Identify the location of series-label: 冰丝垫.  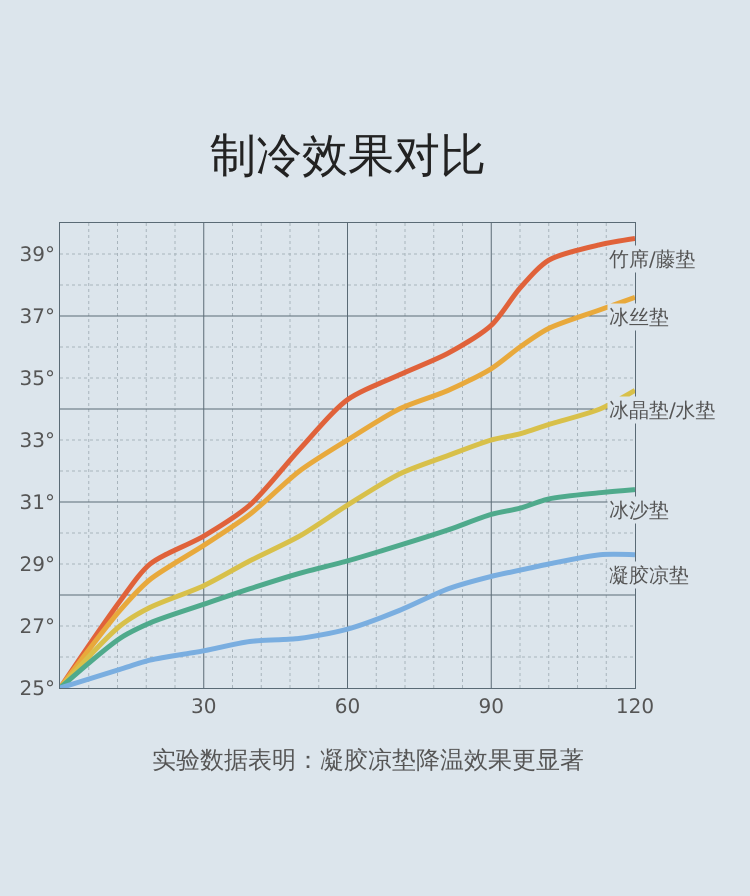
(639, 317).